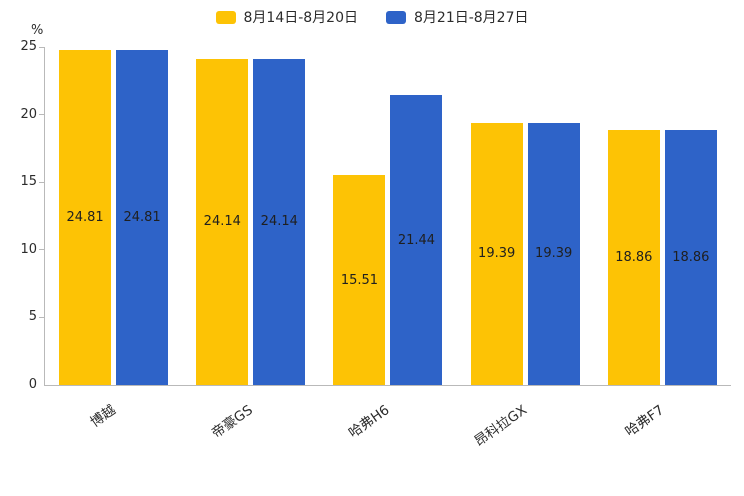  I want to click on y-tick-label: 20, so click(28, 114).